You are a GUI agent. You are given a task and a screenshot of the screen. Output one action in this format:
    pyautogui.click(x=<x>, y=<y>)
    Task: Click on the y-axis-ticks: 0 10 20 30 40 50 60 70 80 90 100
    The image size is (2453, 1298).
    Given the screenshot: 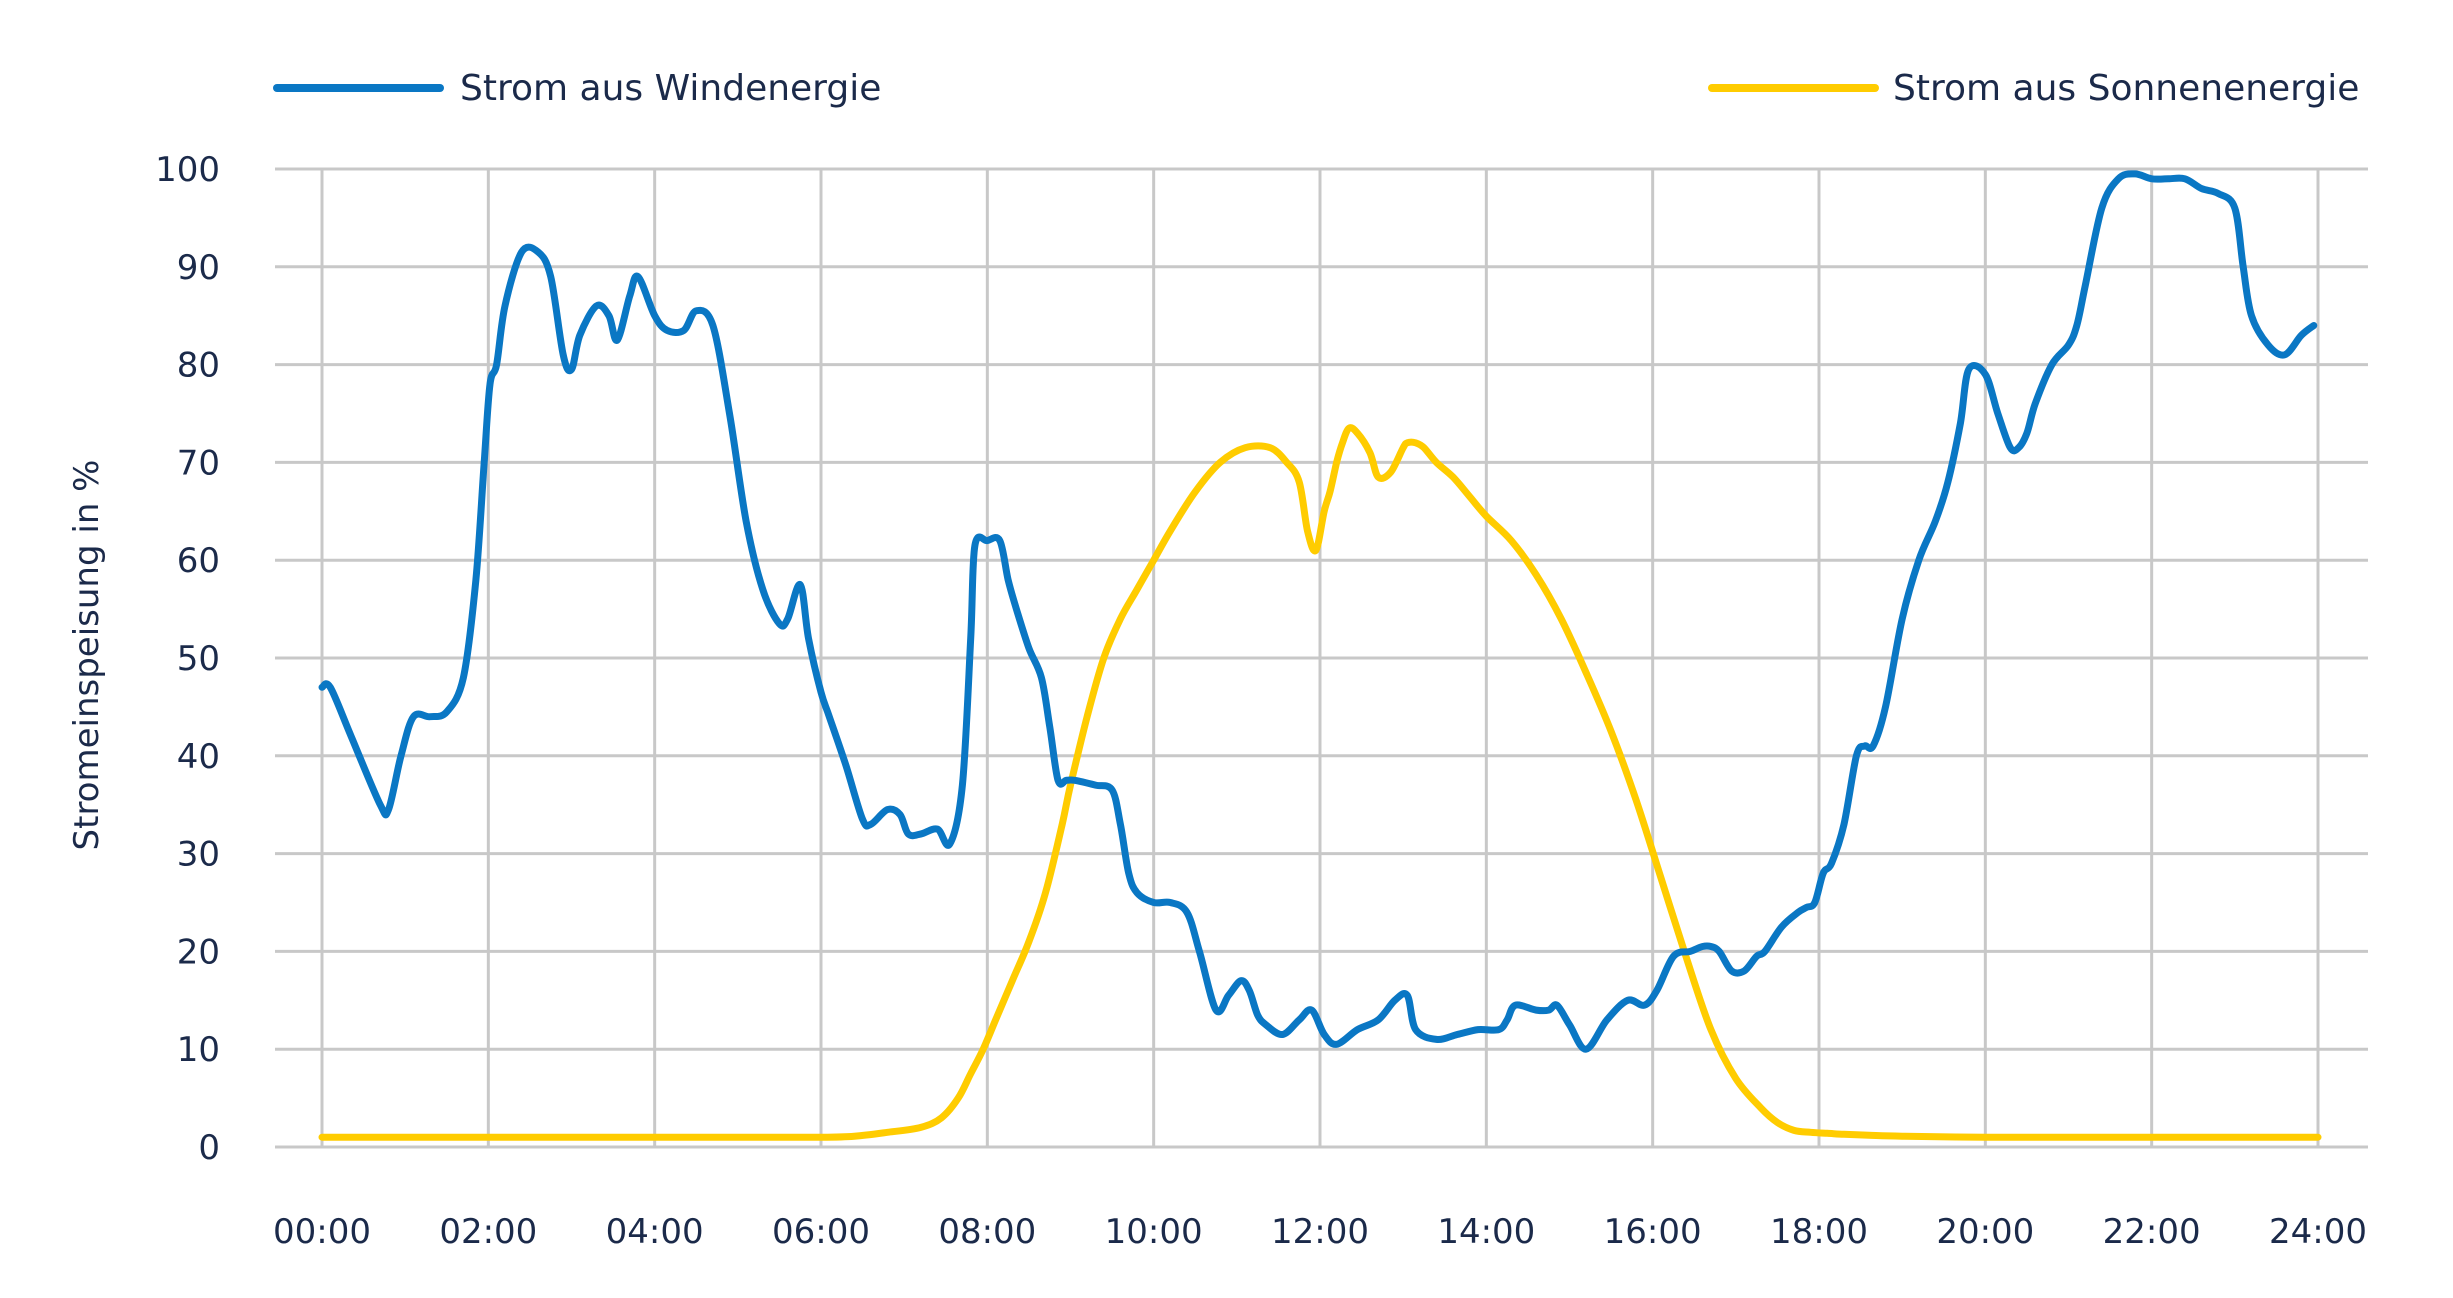 What is the action you would take?
    pyautogui.click(x=187, y=659)
    